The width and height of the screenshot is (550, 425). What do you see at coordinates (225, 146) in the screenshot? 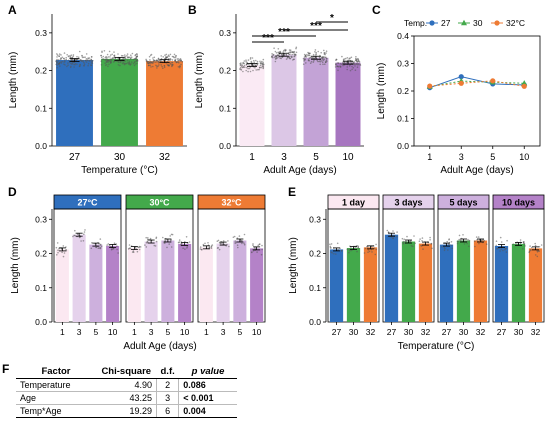
I see `panel-b-y-tick-label: 0.0` at bounding box center [225, 146].